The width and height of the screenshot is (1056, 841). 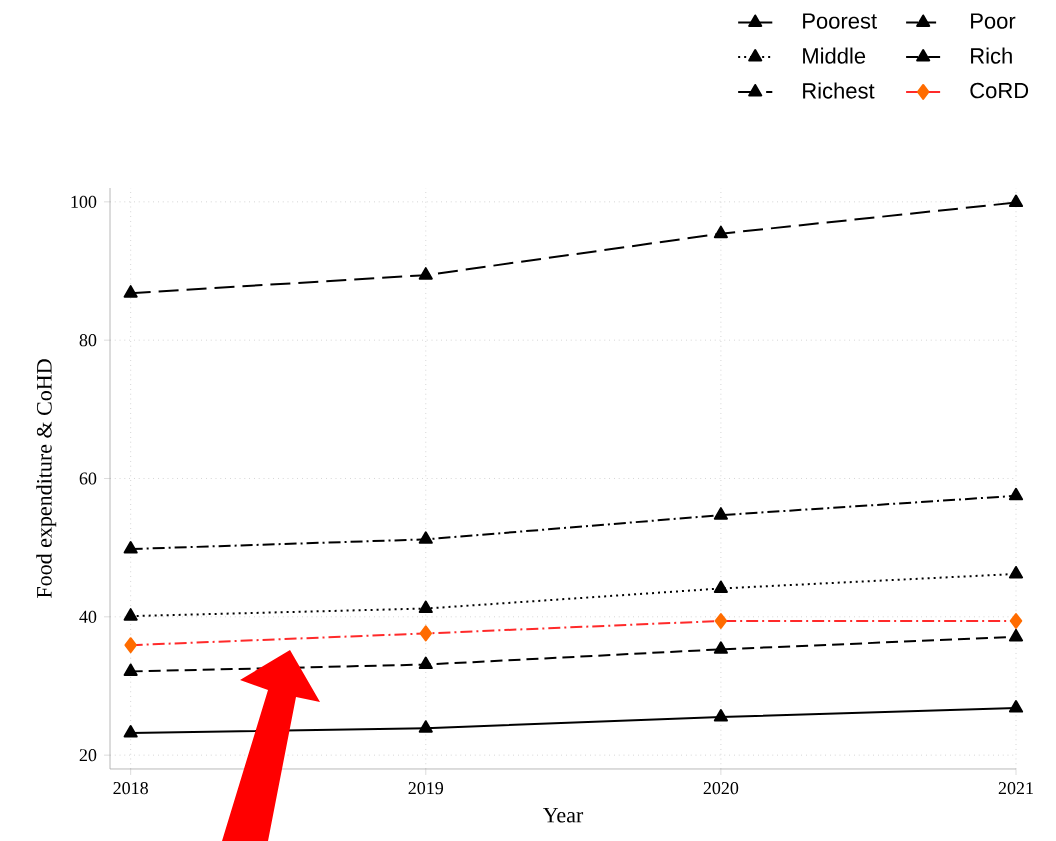 What do you see at coordinates (88, 340) in the screenshot?
I see `y-tick-label: 80` at bounding box center [88, 340].